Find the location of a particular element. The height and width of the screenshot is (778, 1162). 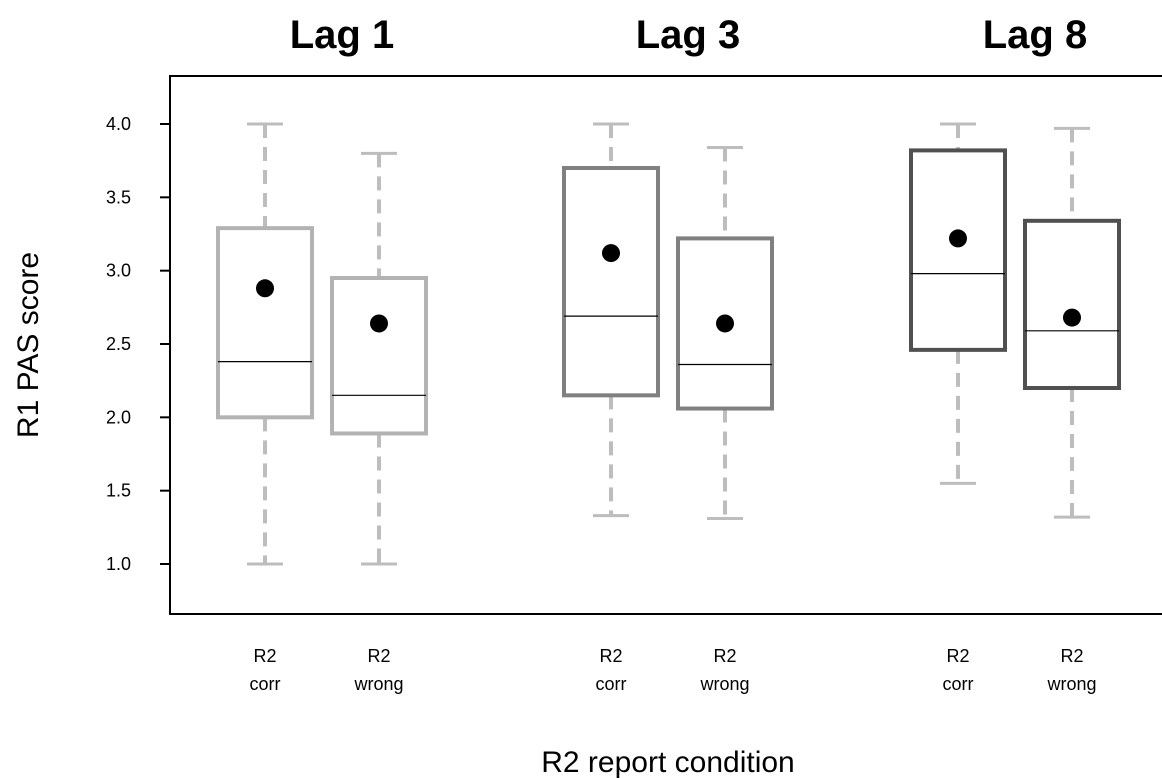

x-label-line1-g2-b1: R2 is located at coordinates (610, 656).